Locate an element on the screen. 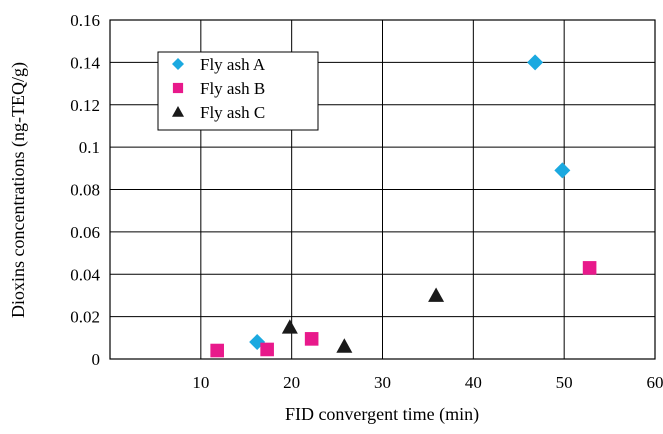 The image size is (663, 434). y-tick-label: 0 is located at coordinates (96, 359).